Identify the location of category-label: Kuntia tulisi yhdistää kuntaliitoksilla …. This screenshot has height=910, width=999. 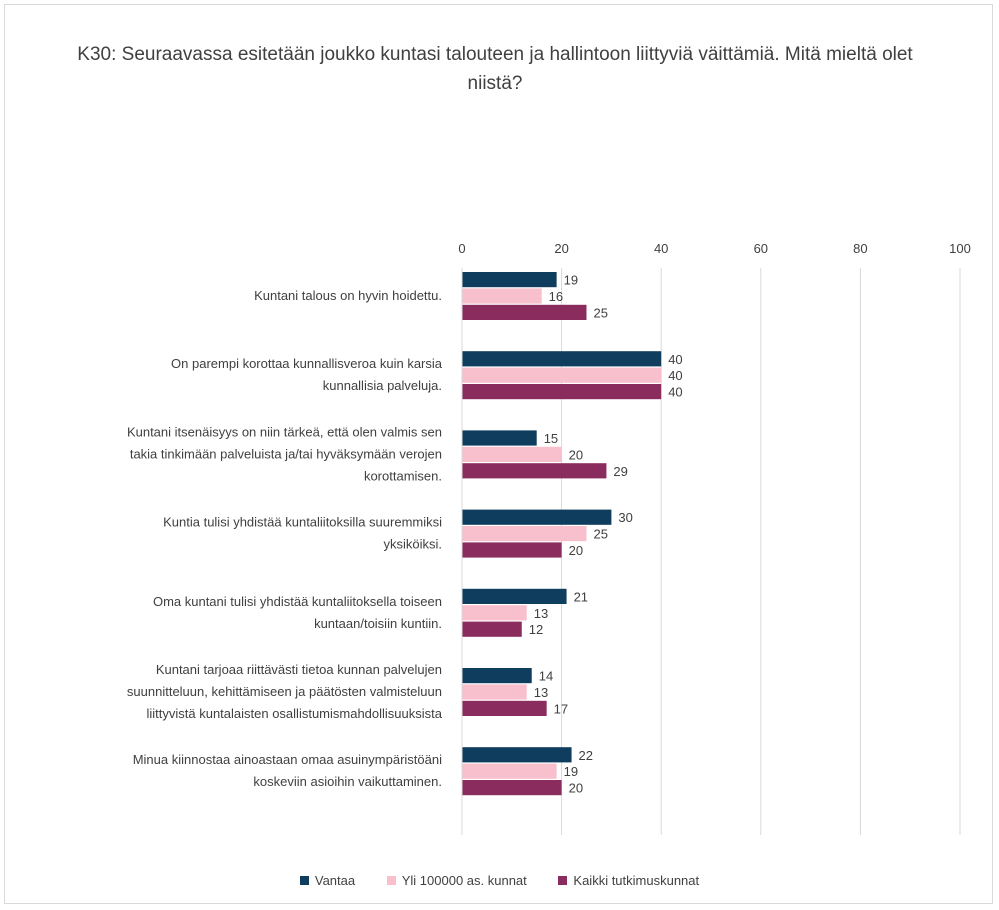
(302, 522).